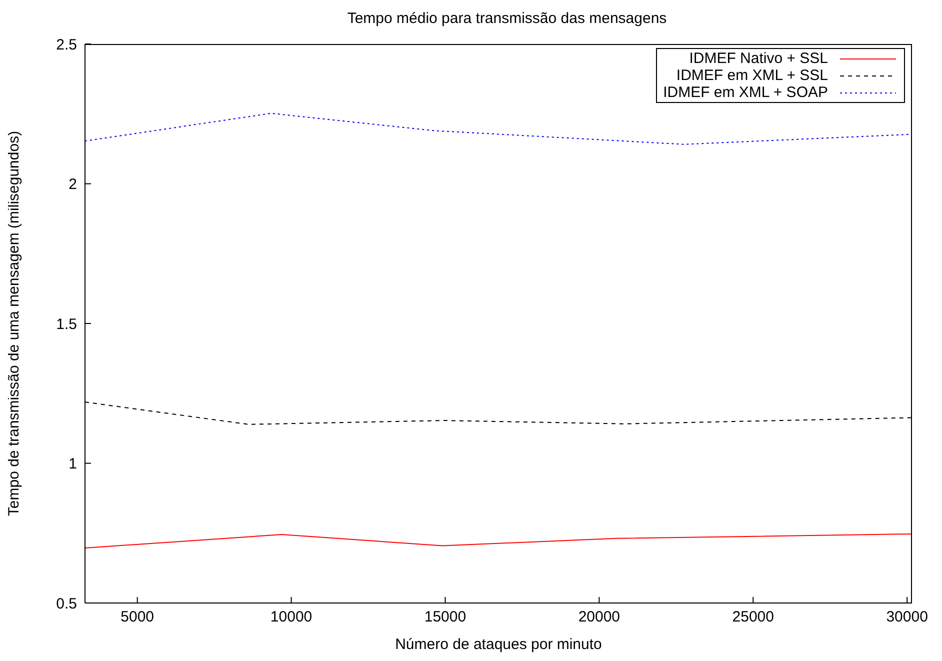  What do you see at coordinates (752, 75) in the screenshot?
I see `legend-label: IDMEF em XML + SSL` at bounding box center [752, 75].